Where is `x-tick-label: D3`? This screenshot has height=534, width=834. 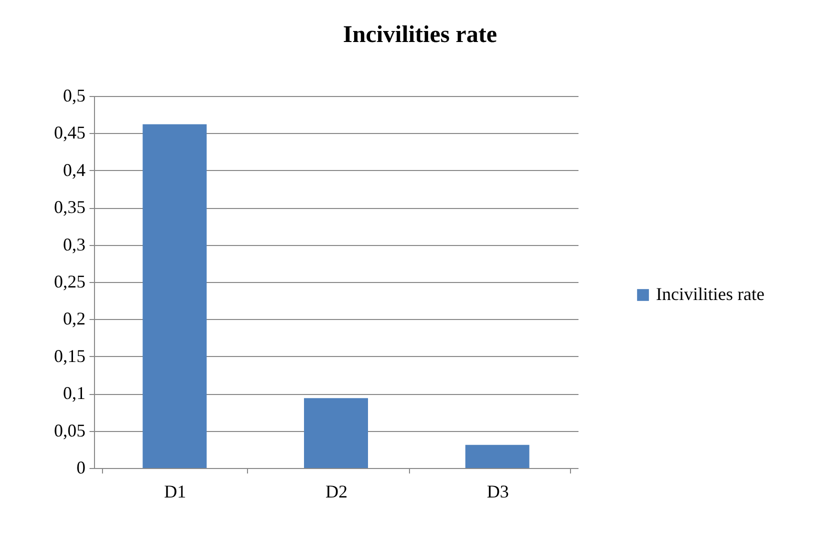 x-tick-label: D3 is located at coordinates (497, 492).